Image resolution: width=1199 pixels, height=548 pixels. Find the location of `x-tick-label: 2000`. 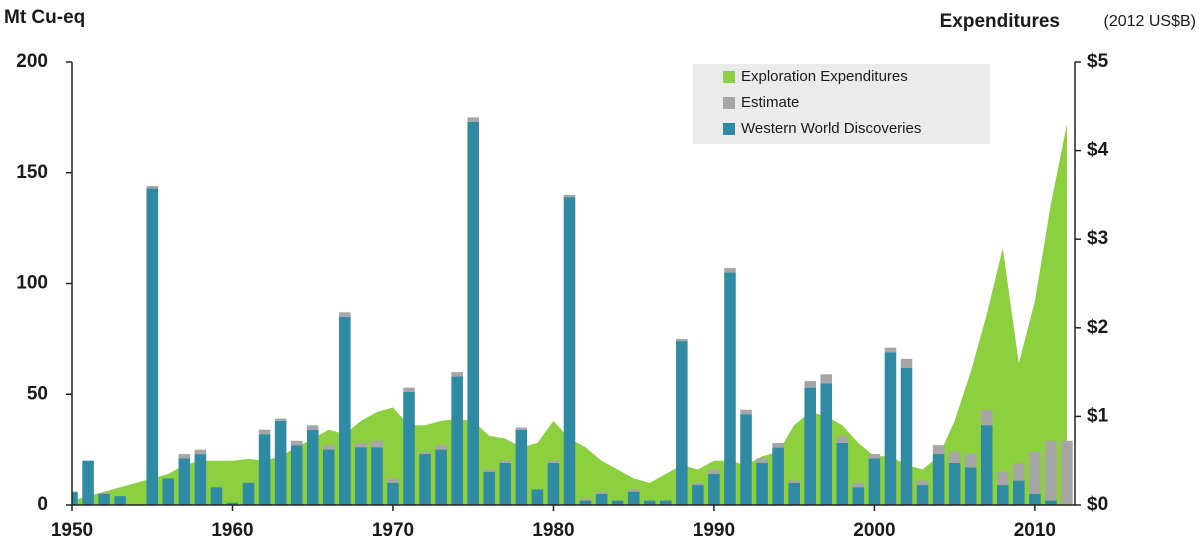

x-tick-label: 2000 is located at coordinates (874, 530).